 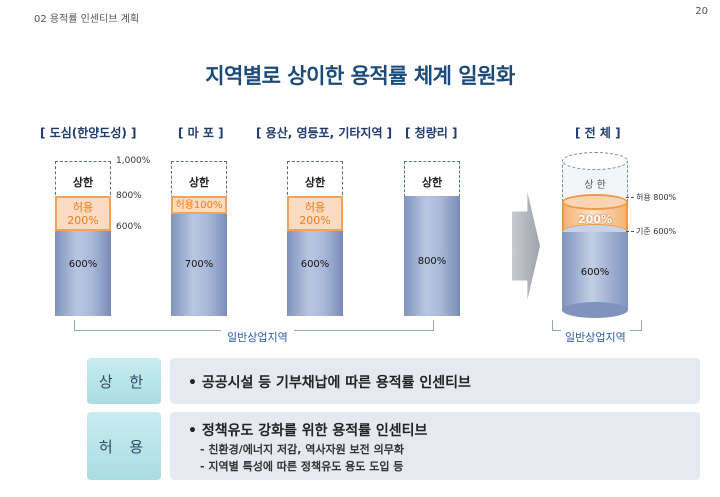 I want to click on zone-label: 일반상업지역, so click(x=257, y=337).